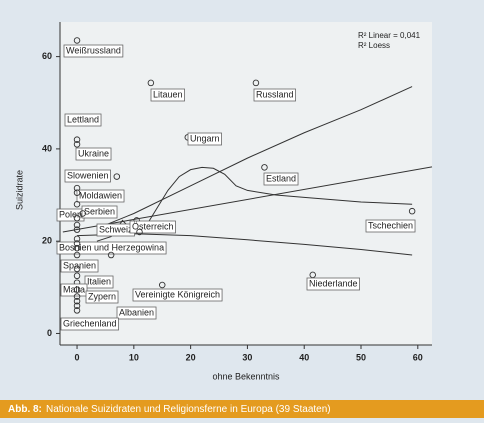  I want to click on point-label: Slowenien, so click(88, 175).